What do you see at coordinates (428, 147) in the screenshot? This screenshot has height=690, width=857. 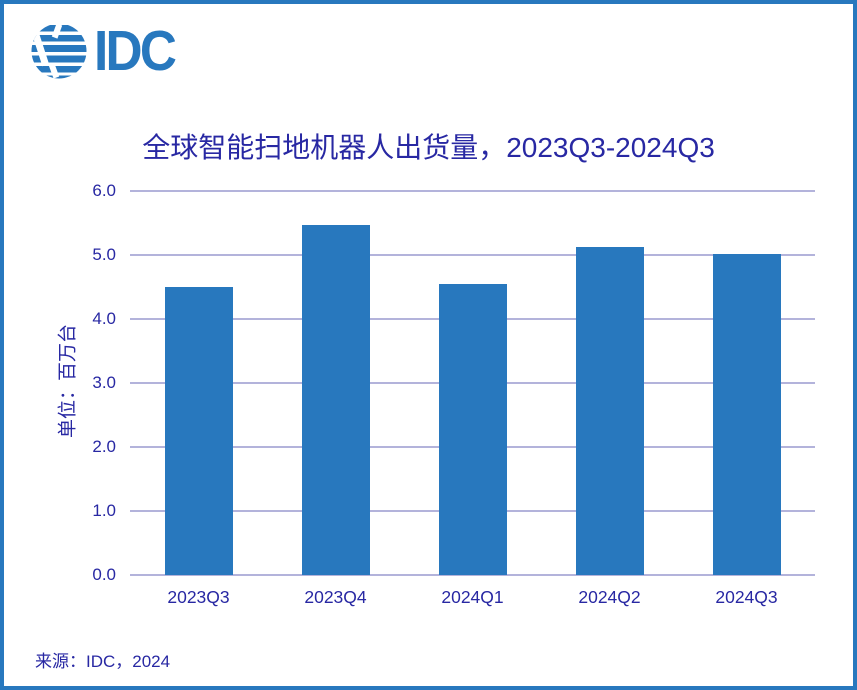 I see `chart-title: 全球智能扫地机器人出货量，2023Q3-2024Q3` at bounding box center [428, 147].